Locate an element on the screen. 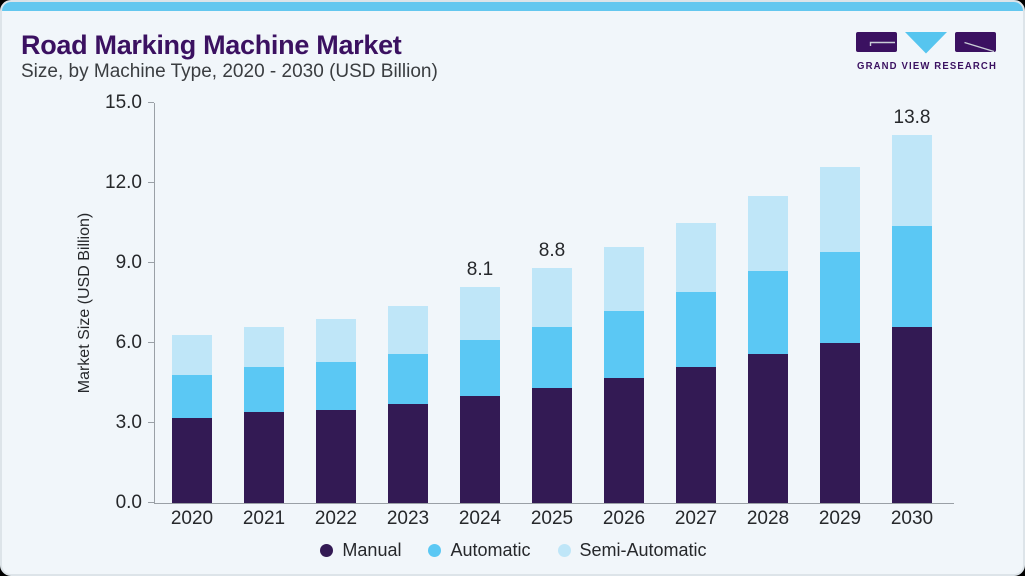 The image size is (1025, 576). bar-2025-semi-automatic is located at coordinates (552, 297).